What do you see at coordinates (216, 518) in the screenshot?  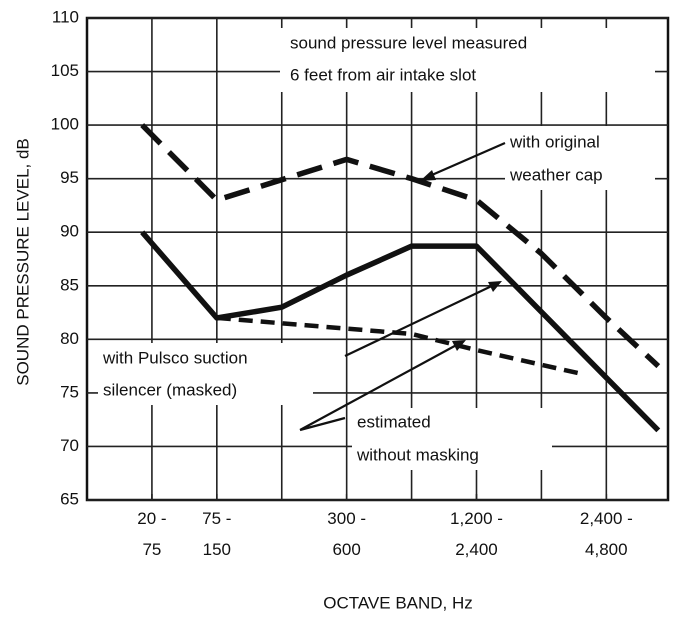 I see `x-tick-label-line: 75 -` at bounding box center [216, 518].